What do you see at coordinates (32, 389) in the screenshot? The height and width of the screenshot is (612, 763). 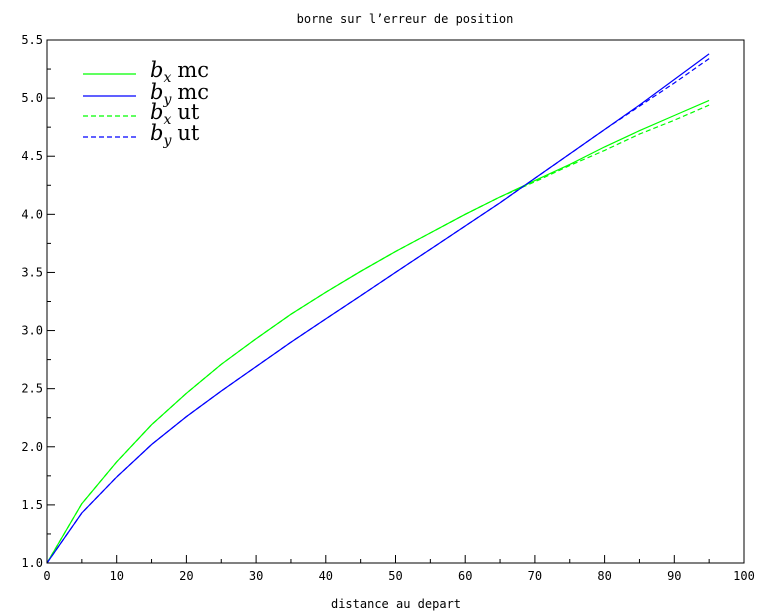 I see `y-tick-label-3: 2.5` at bounding box center [32, 389].